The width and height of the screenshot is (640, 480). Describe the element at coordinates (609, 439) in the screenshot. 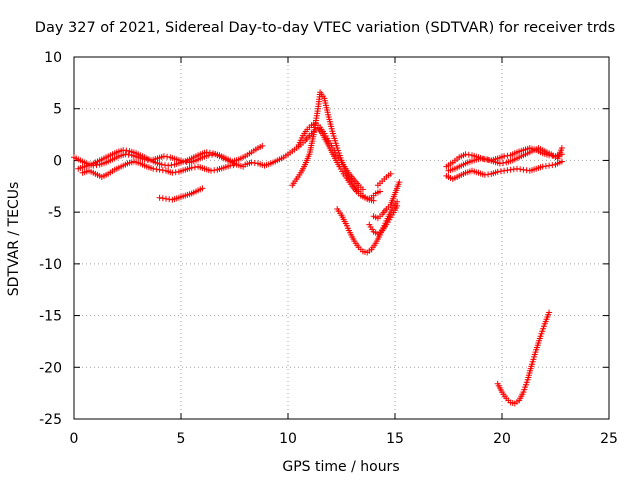

I see `x-tick-label: 25` at that location.